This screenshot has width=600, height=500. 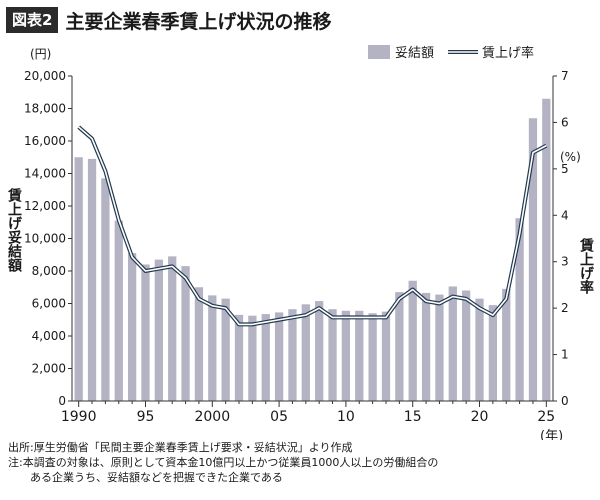 What do you see at coordinates (426, 346) in the screenshot?
I see `bar-2016` at bounding box center [426, 346].